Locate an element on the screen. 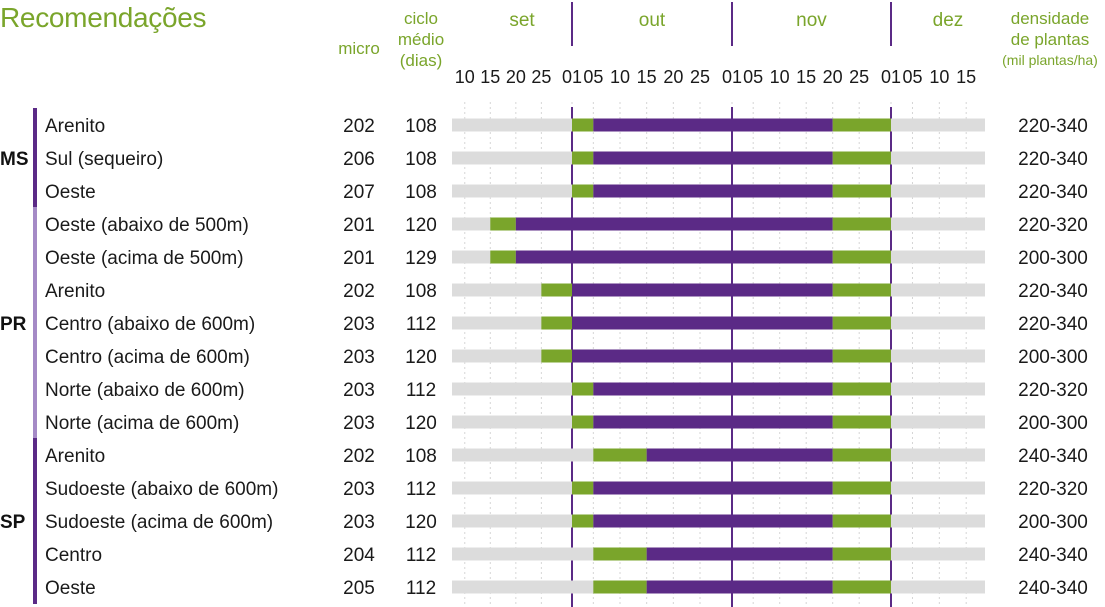  ciclo-header-line2: médio is located at coordinates (421, 39).